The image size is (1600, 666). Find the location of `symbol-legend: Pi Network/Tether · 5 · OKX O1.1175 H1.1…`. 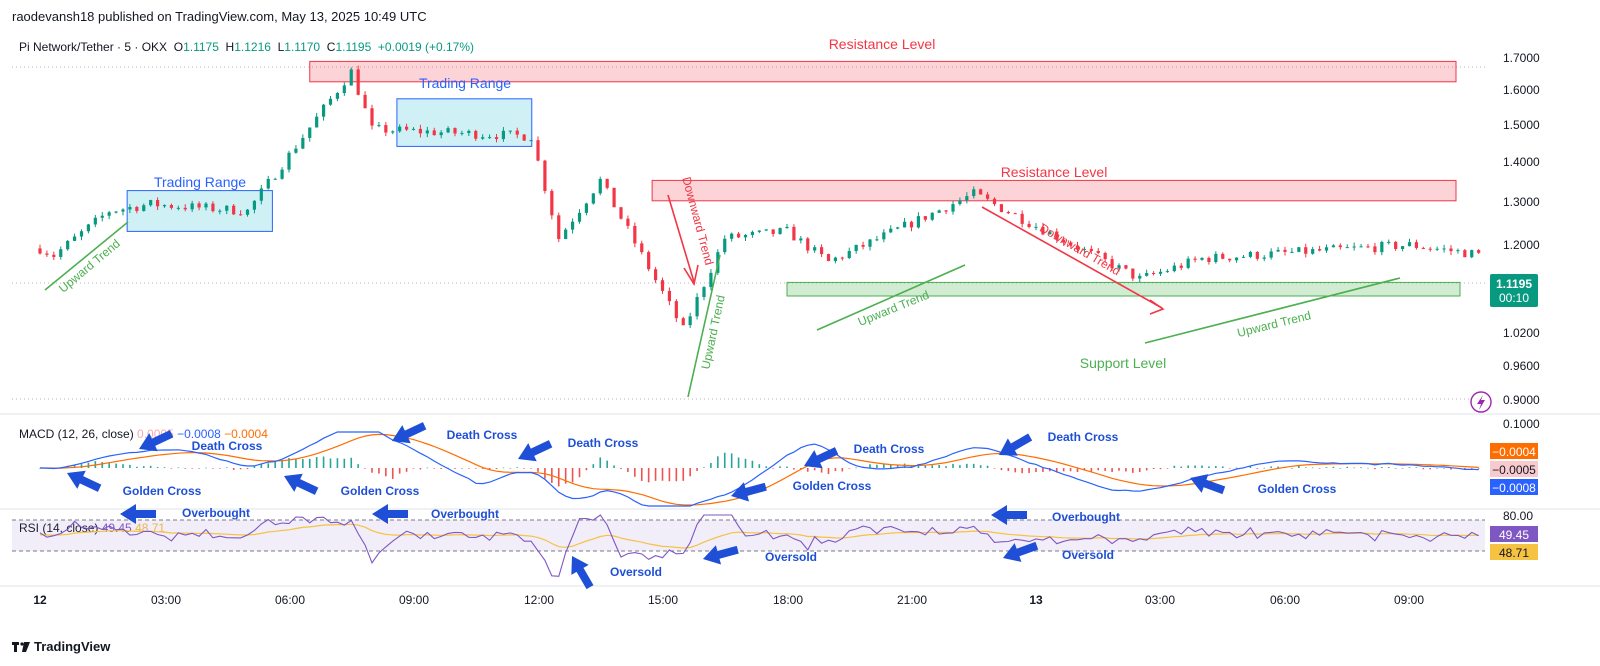

symbol-legend: Pi Network/Tether · 5 · OKX O1.1175 H1.1… is located at coordinates (246, 47).